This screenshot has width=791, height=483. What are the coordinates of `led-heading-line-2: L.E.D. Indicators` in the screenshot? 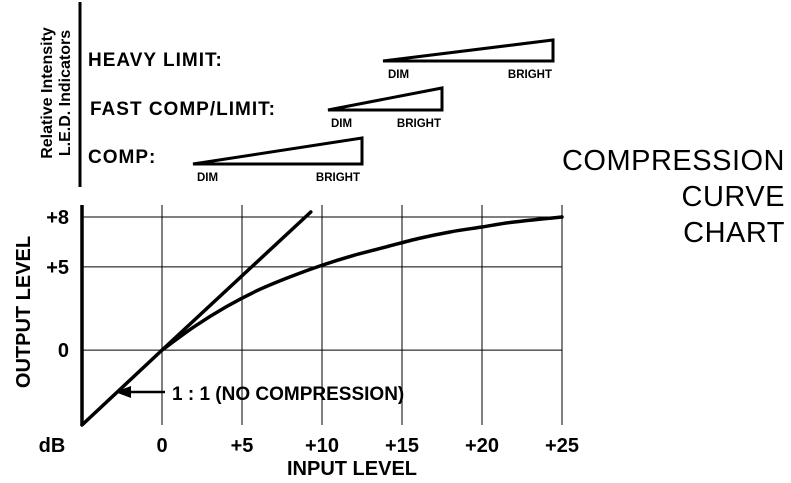 It's located at (65, 93).